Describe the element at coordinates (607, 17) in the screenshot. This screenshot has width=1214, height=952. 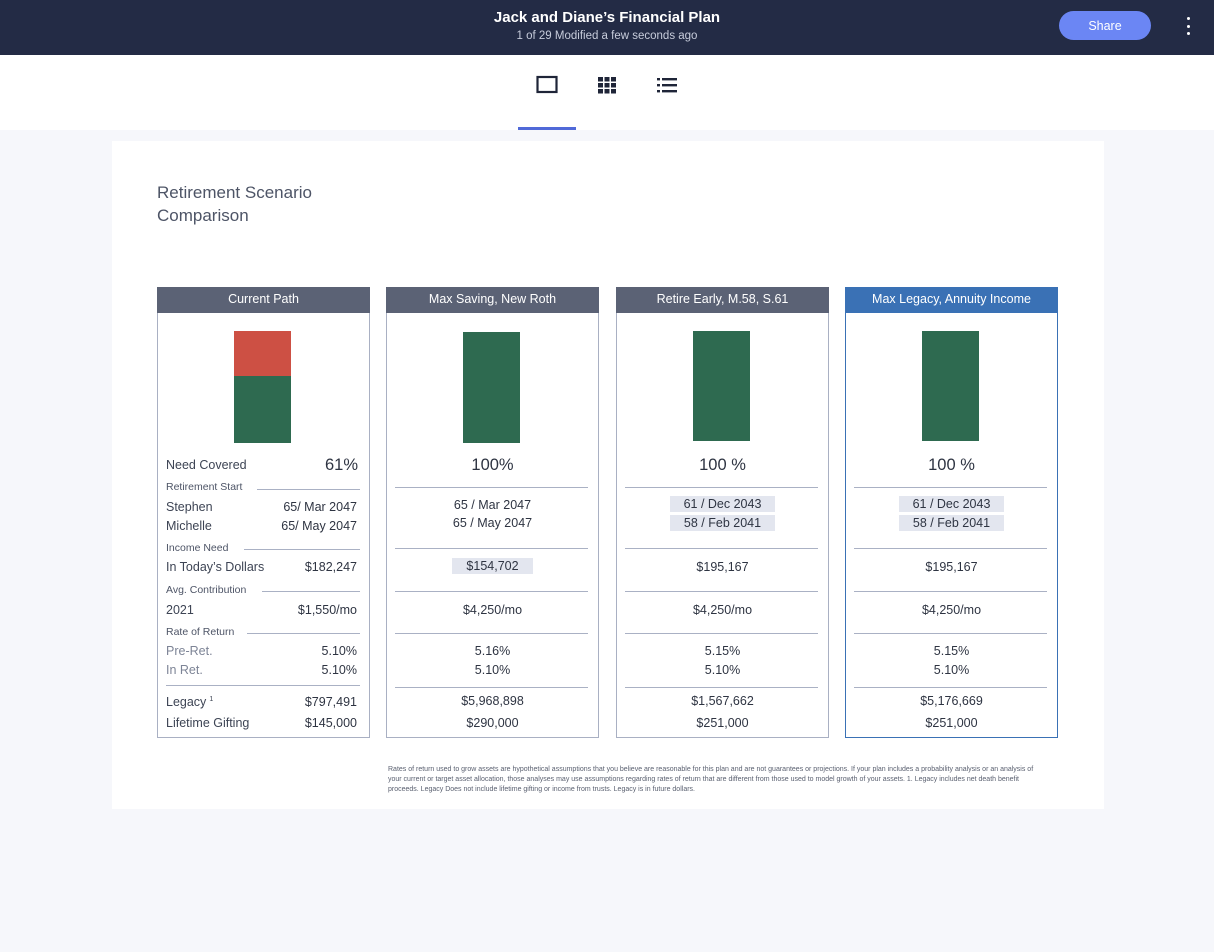
I see `plan-title: Jack and Diane’s Financial Plan` at that location.